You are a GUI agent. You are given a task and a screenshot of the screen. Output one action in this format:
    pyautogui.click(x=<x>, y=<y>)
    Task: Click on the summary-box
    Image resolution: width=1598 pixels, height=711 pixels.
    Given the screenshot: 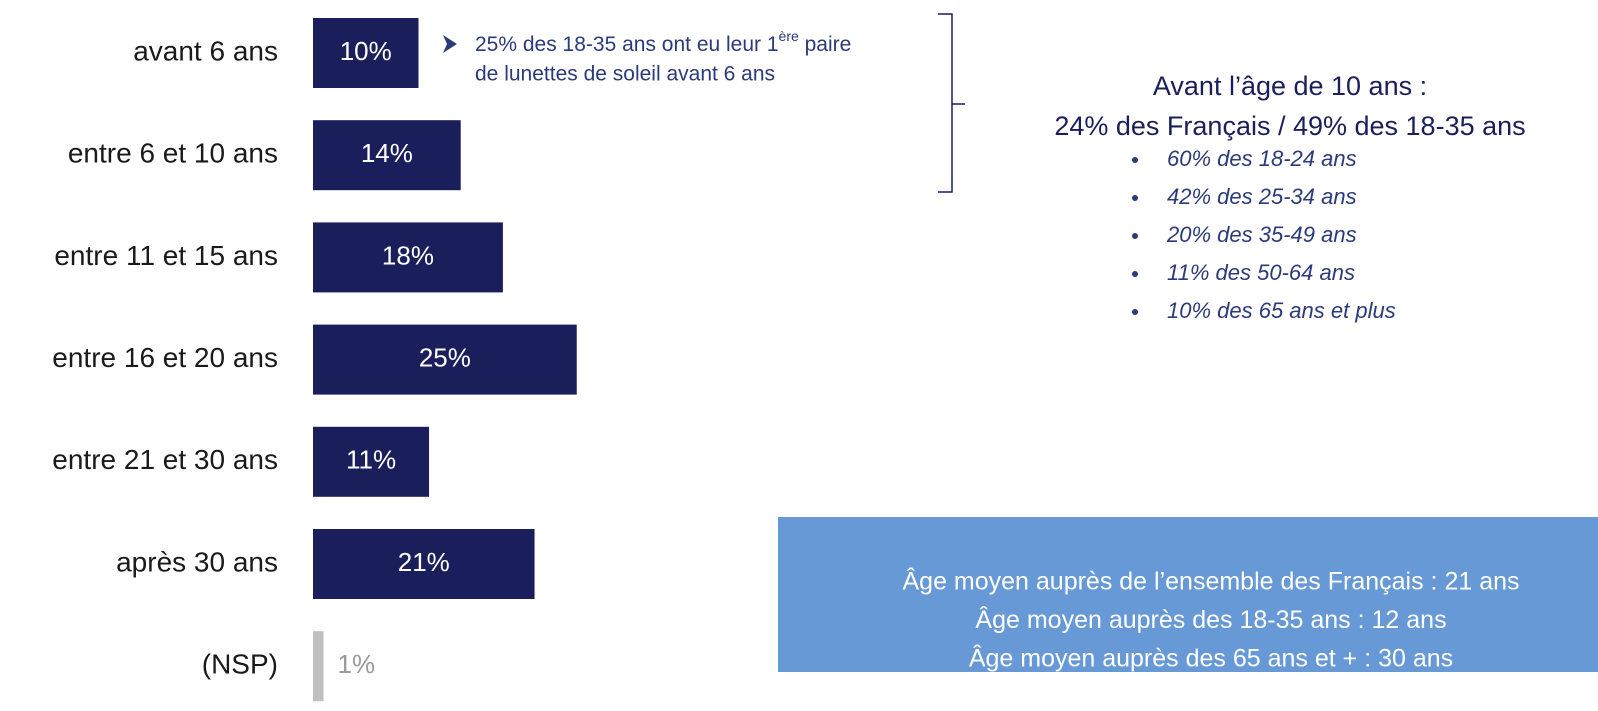 What is the action you would take?
    pyautogui.click(x=1188, y=594)
    